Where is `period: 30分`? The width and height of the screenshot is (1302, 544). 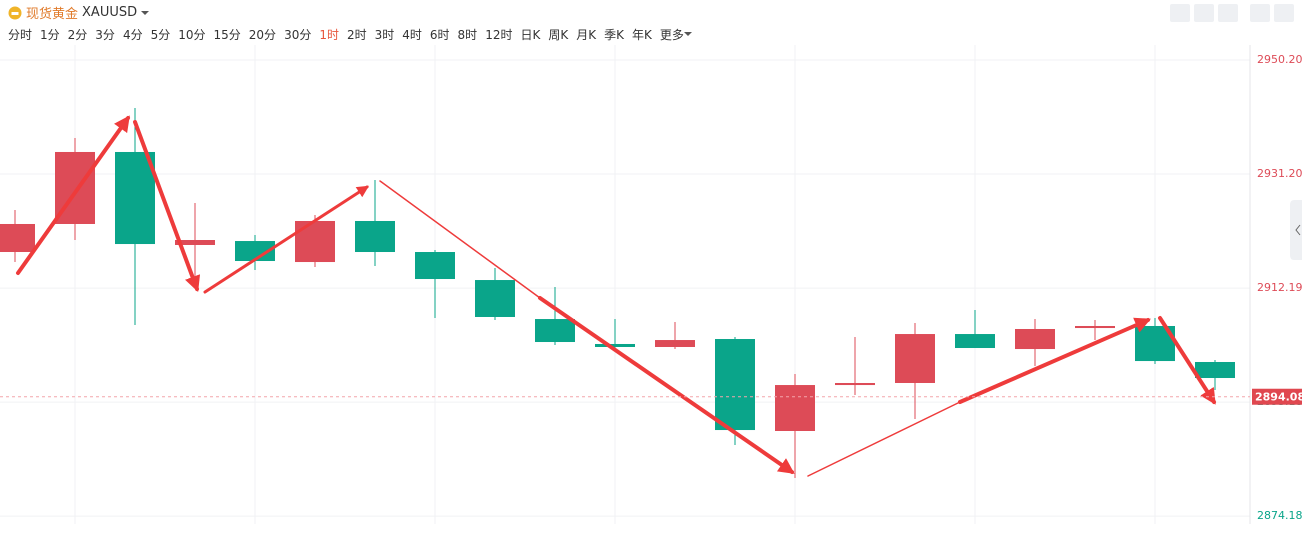
period: 30分 is located at coordinates (298, 35).